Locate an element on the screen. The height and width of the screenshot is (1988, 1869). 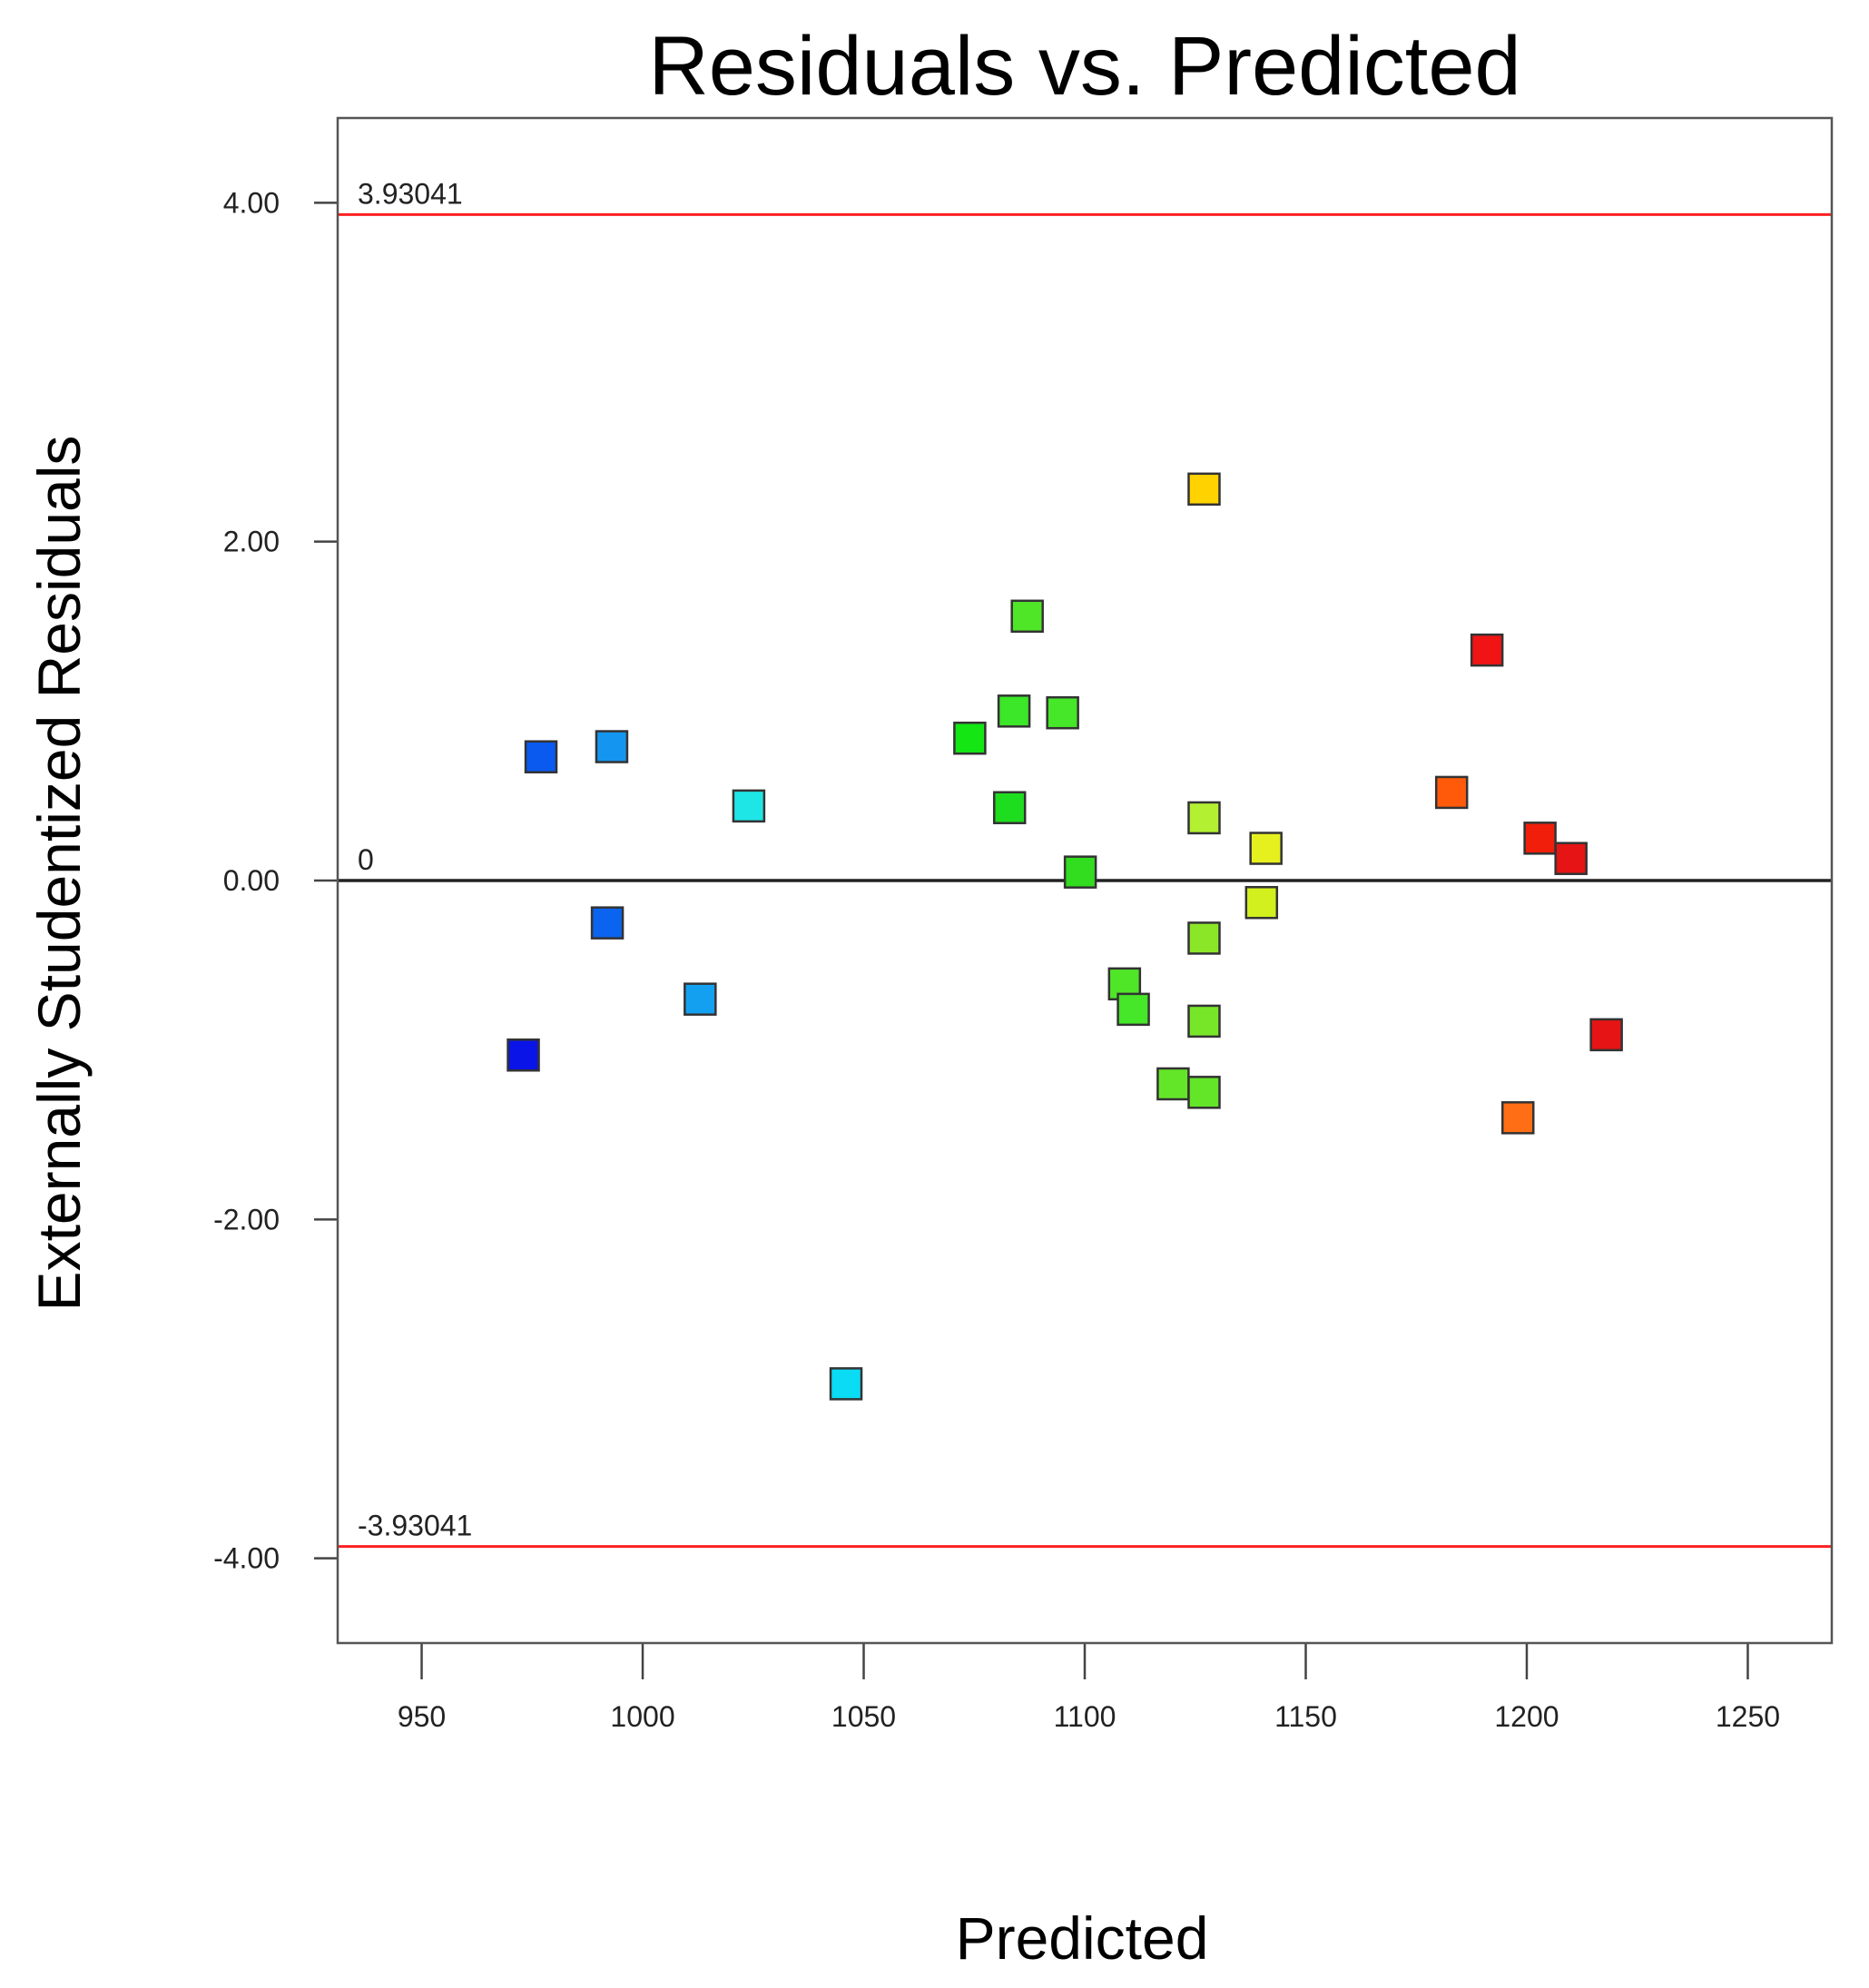
y-tick-label: -4.00 is located at coordinates (246, 1559).